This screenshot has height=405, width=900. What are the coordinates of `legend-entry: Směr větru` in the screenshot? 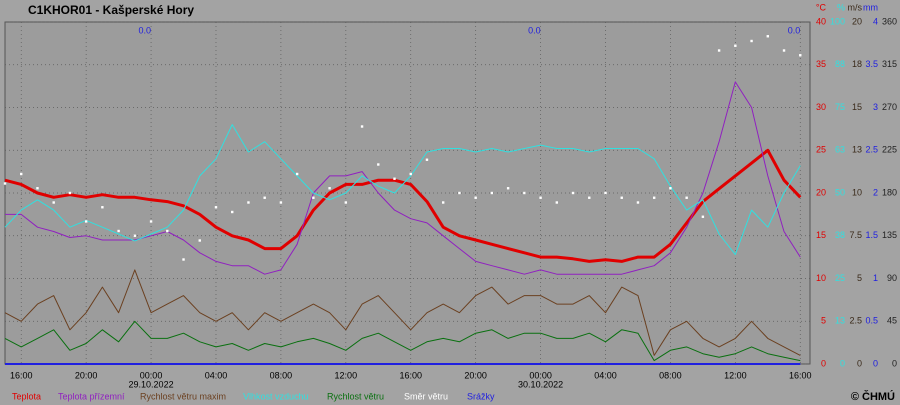 It's located at (426, 396).